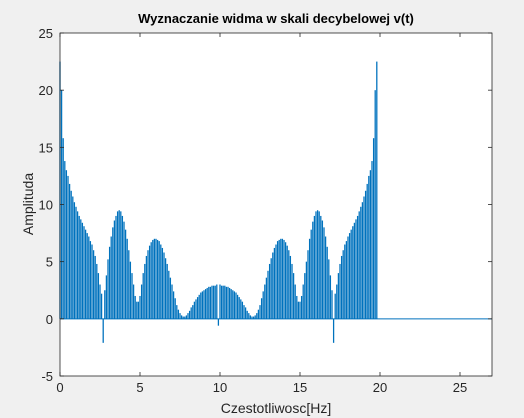 This screenshot has width=524, height=418. What do you see at coordinates (46, 33) in the screenshot?
I see `y-tick-label: 25` at bounding box center [46, 33].